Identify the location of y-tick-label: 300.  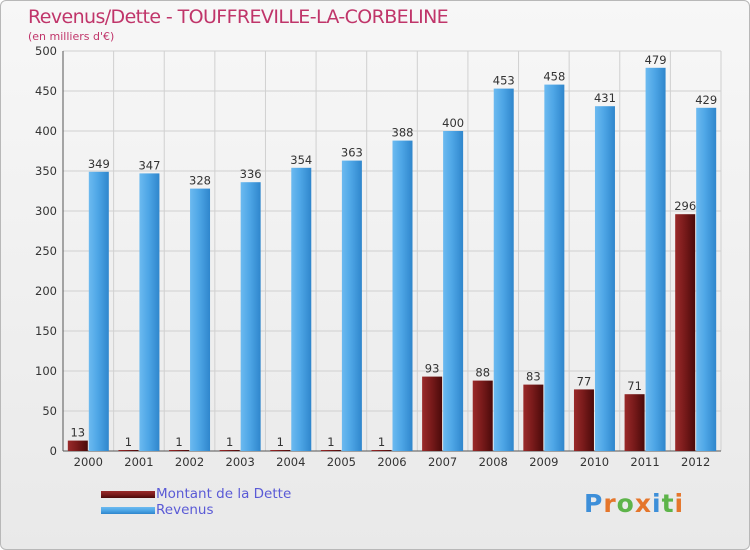
(46, 211).